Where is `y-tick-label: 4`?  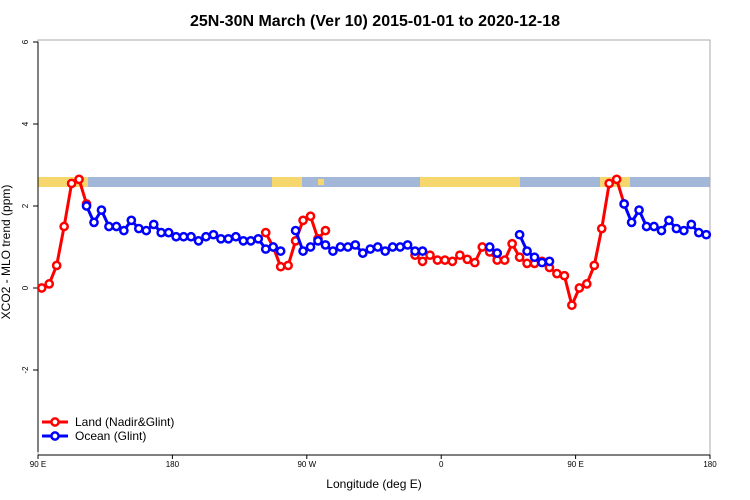 y-tick-label: 4 is located at coordinates (25, 123).